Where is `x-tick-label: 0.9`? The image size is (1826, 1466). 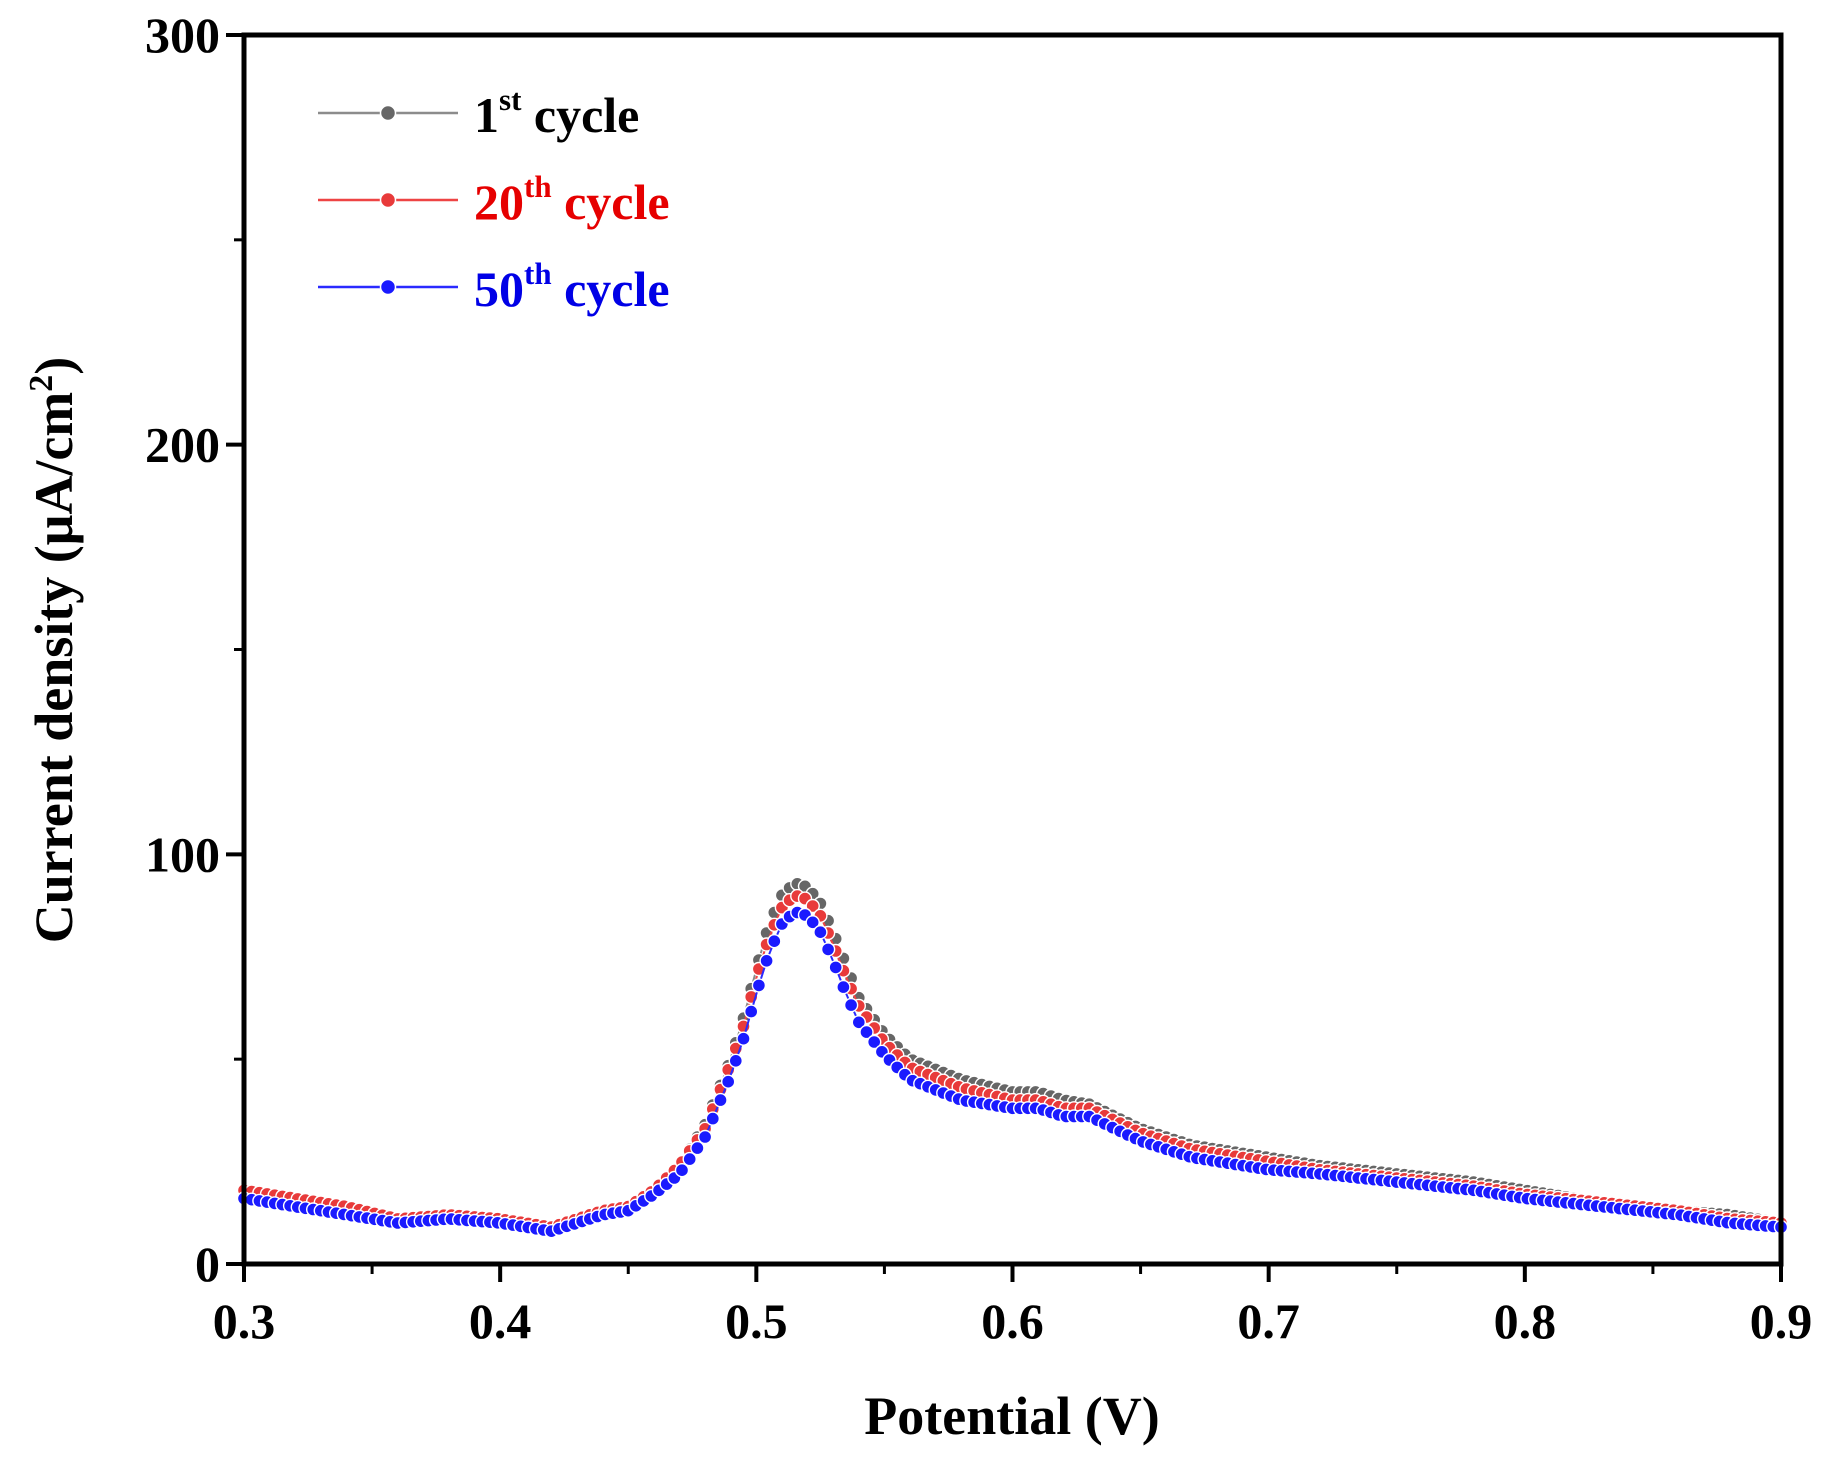
x-tick-label: 0.9 is located at coordinates (1781, 1321).